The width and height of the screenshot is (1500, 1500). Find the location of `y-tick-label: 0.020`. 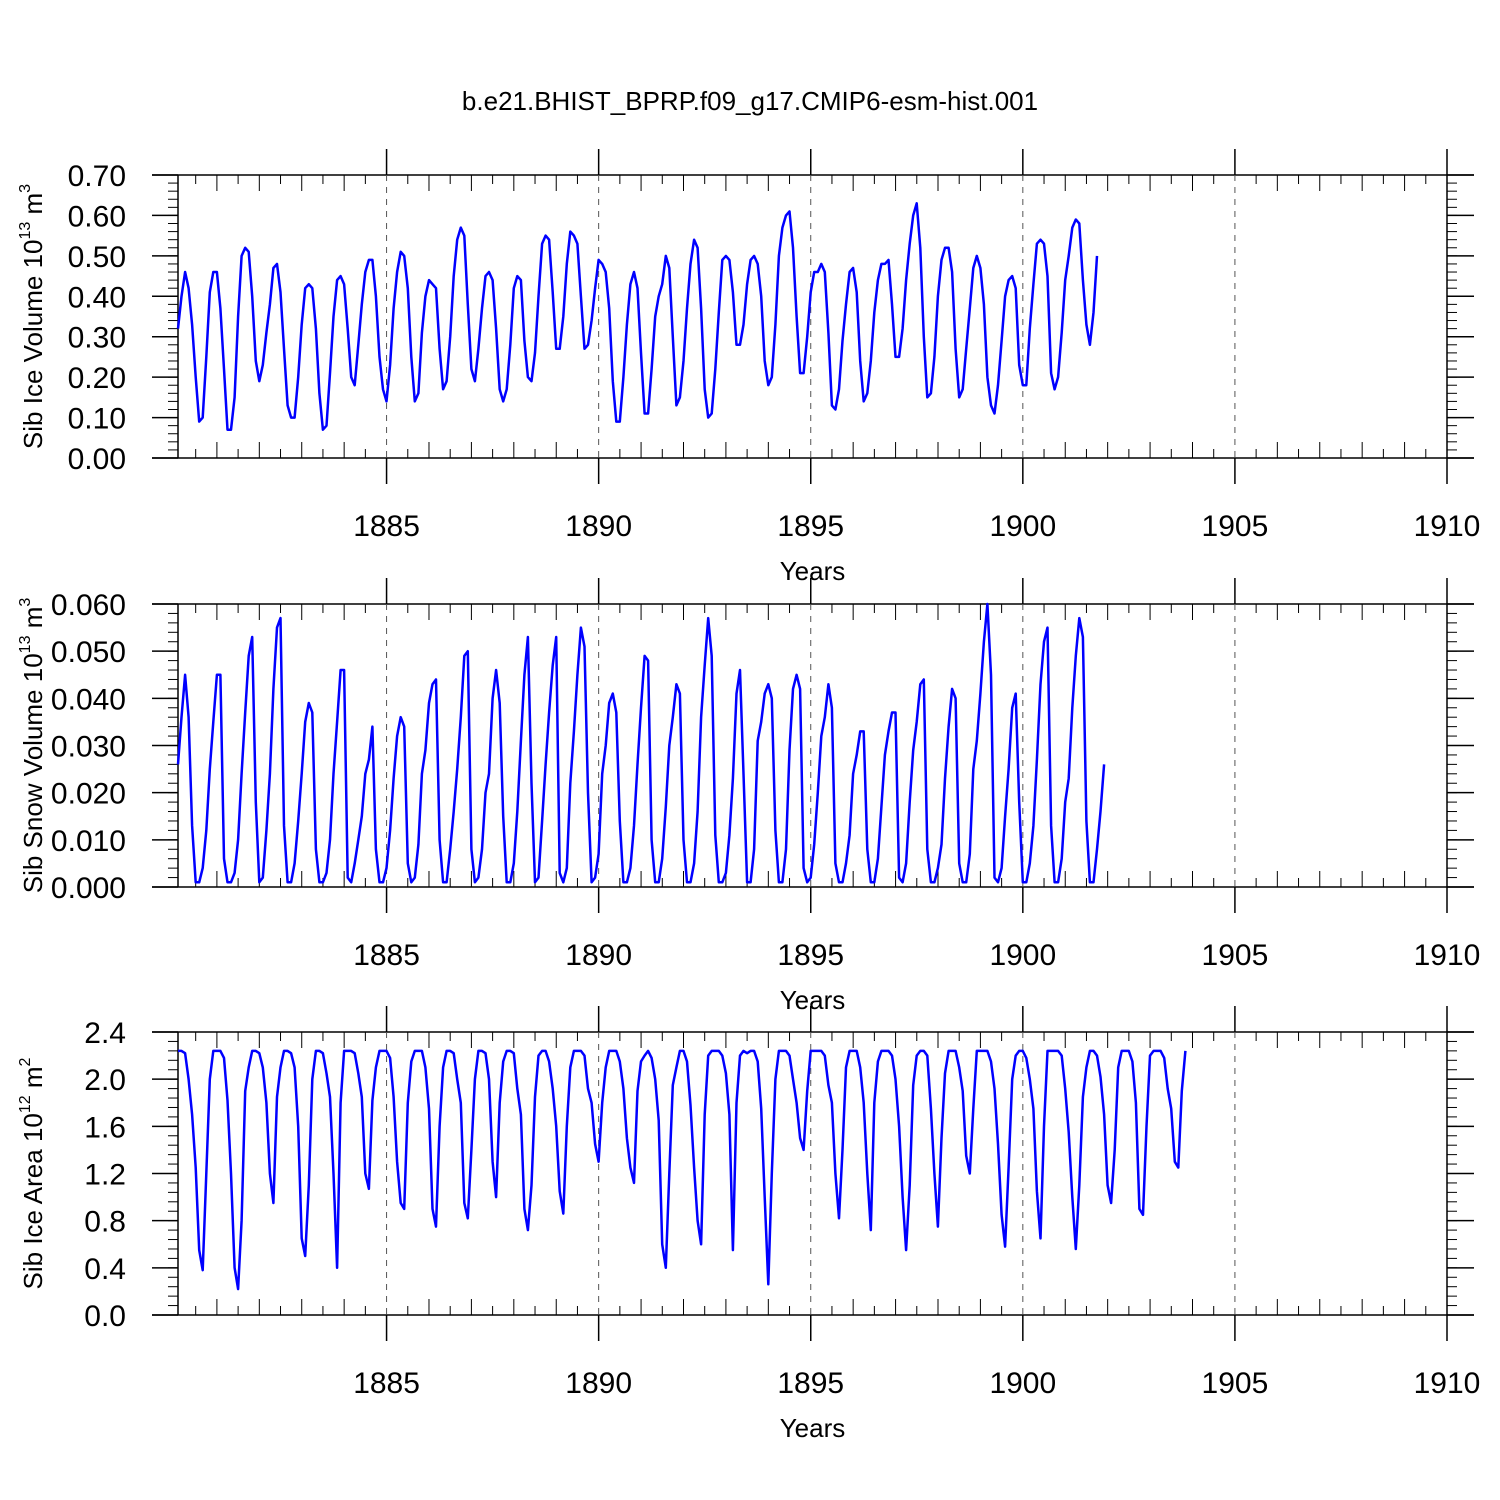

y-tick-label: 0.020 is located at coordinates (88, 794).